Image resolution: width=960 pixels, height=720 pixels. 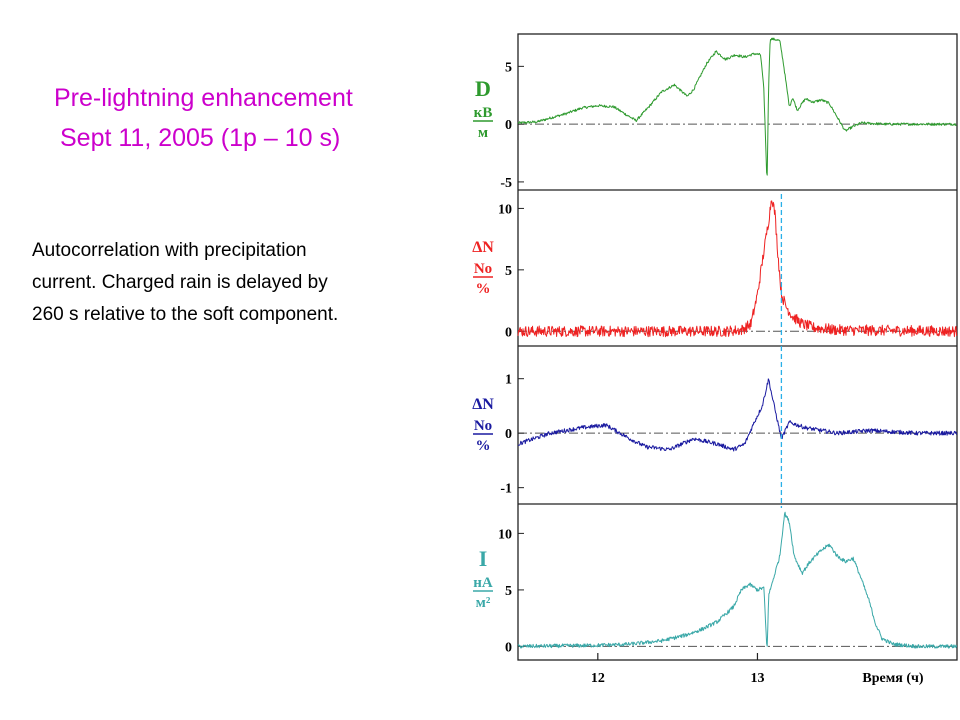 I want to click on unit-numerator: нА, so click(x=483, y=583).